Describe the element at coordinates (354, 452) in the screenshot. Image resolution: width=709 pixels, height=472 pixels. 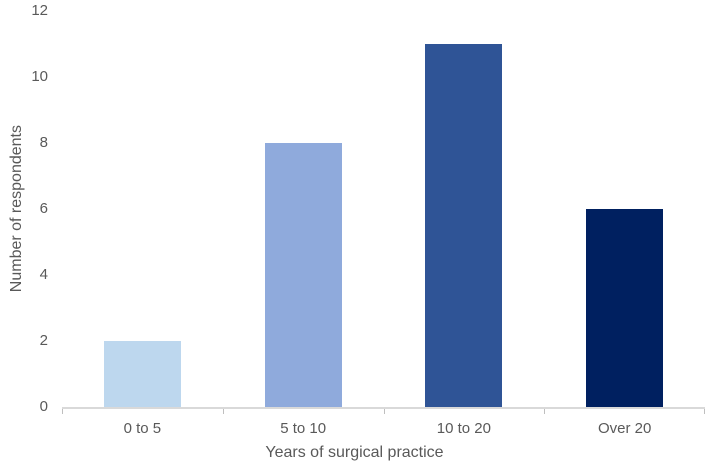
I see `x-axis-title: Years of surgical practice` at that location.